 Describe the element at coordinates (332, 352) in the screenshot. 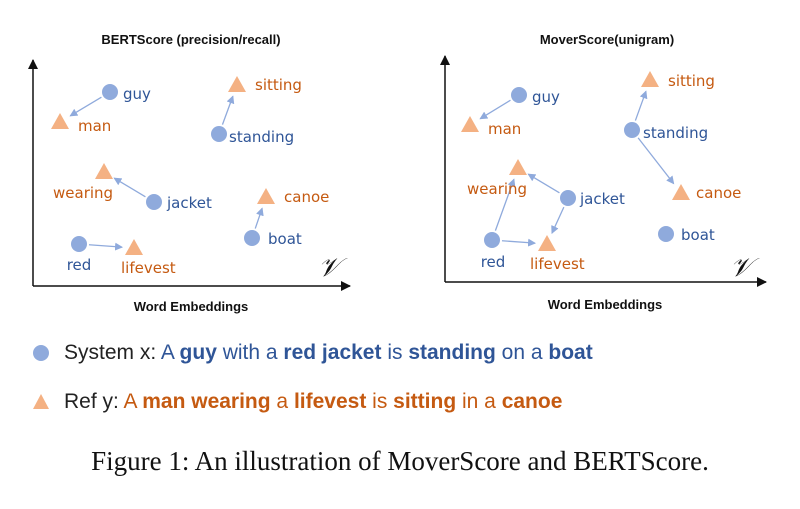

I see `sentence-token: red jacket` at that location.